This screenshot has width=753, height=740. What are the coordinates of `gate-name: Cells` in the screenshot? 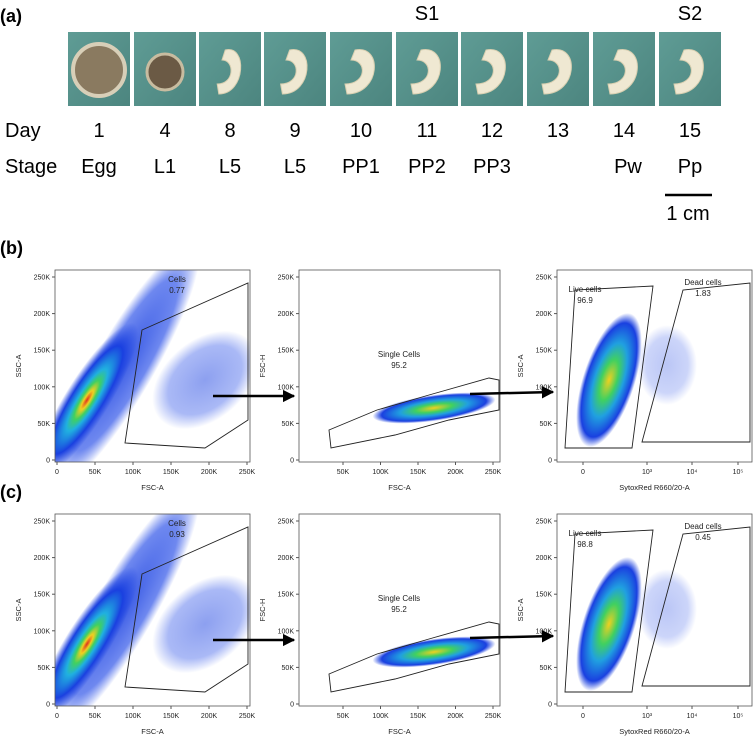 It's located at (177, 279).